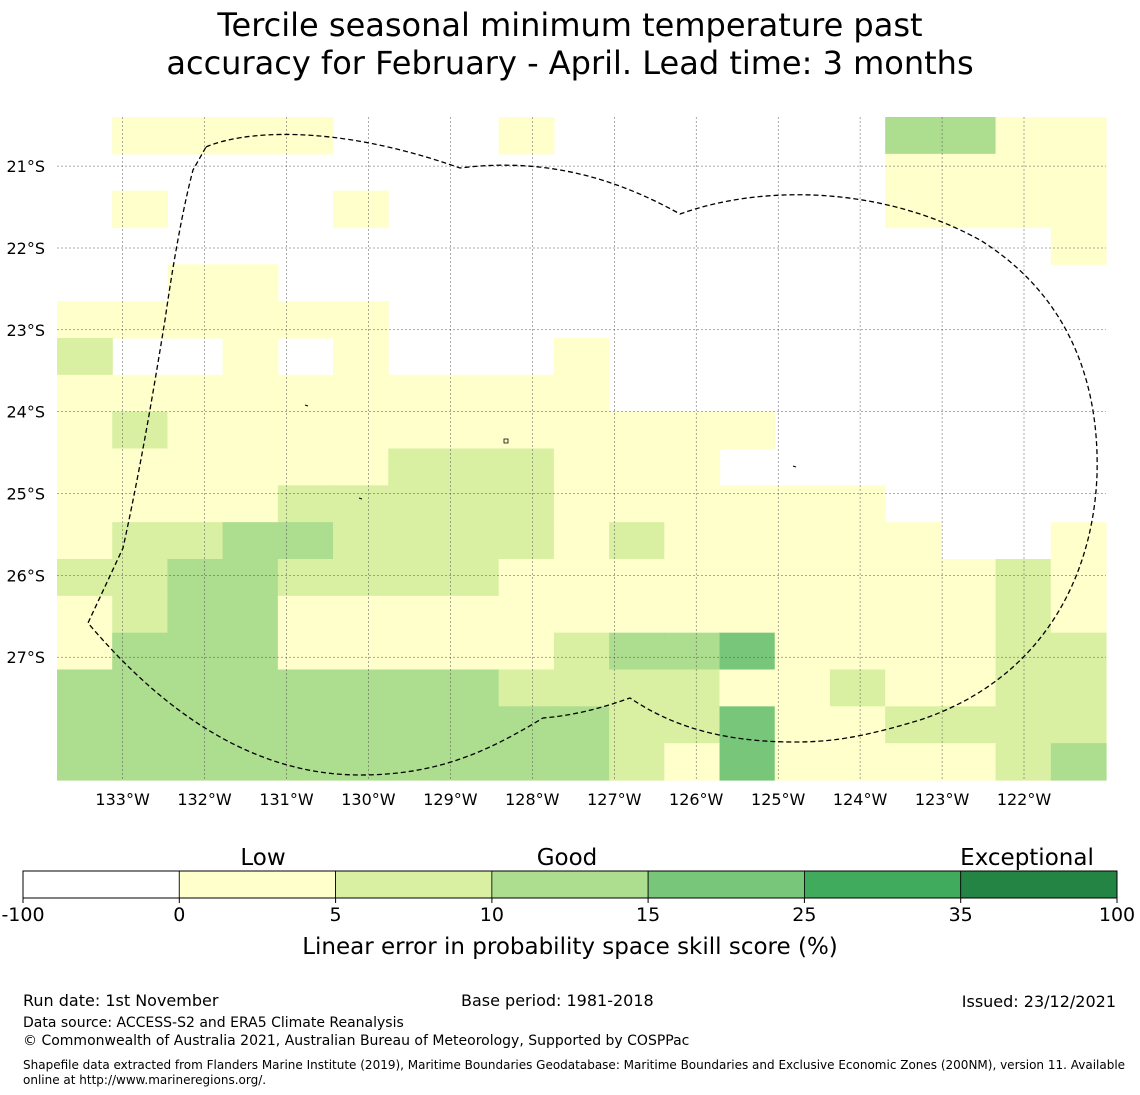 Image resolution: width=1140 pixels, height=1095 pixels. What do you see at coordinates (22, 915) in the screenshot?
I see `colorbar-tick-label: -100` at bounding box center [22, 915].